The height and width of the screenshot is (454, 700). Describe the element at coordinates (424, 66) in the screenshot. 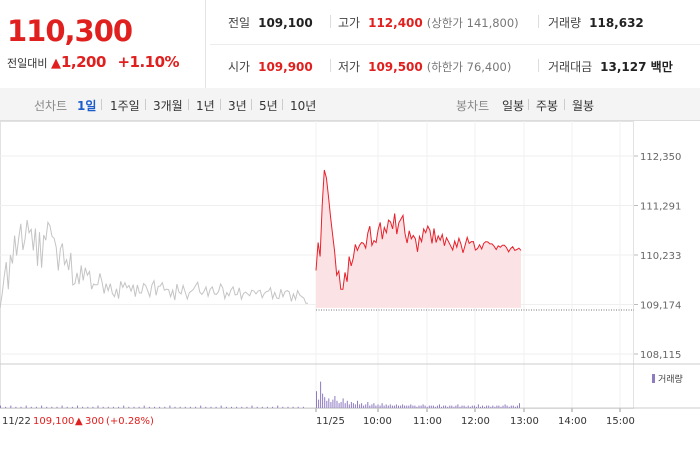

I see `low-stat: 저가 109,500 (하한가 76,400)` at that location.